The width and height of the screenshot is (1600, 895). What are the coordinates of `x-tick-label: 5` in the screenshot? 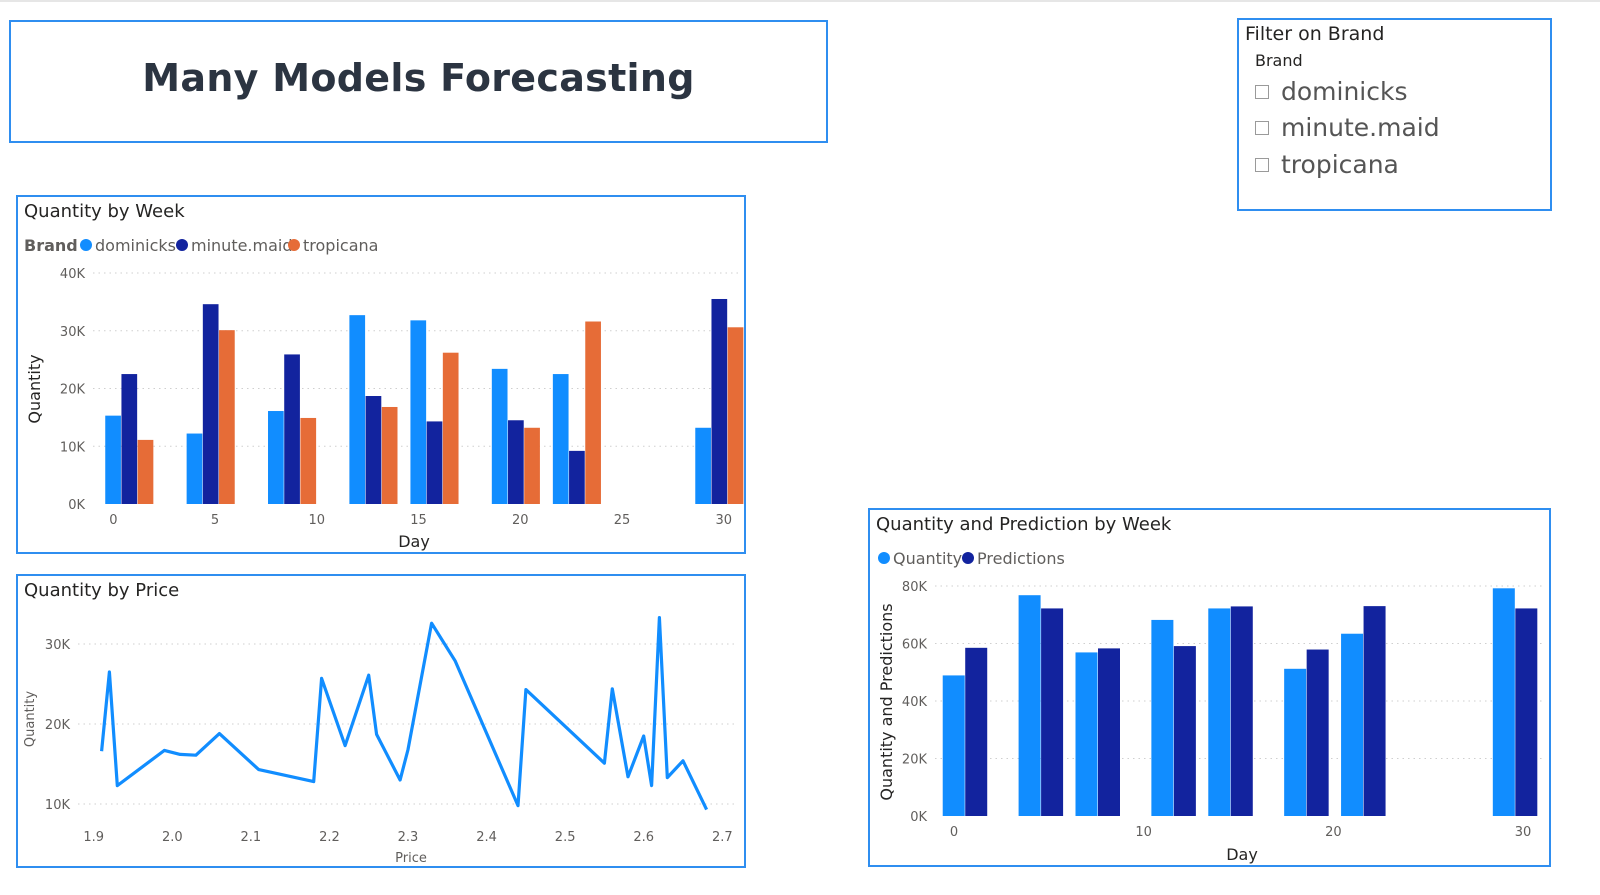 It's located at (215, 520).